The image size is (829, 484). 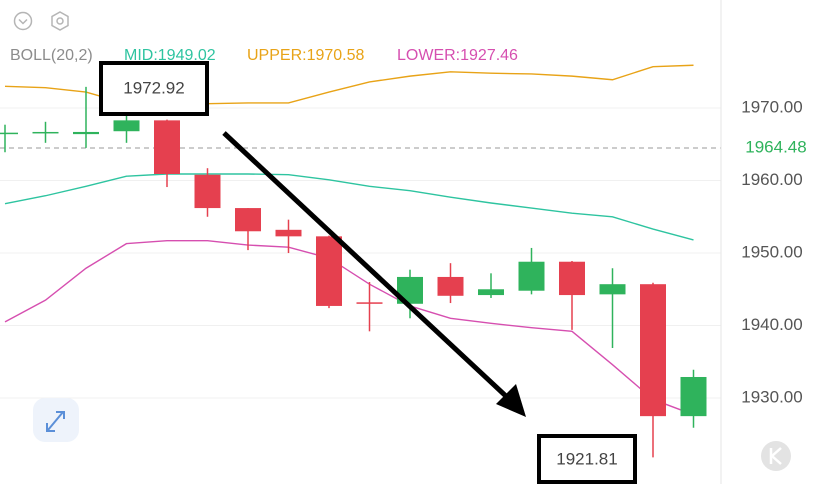 I want to click on last-price-box, so click(x=776, y=148).